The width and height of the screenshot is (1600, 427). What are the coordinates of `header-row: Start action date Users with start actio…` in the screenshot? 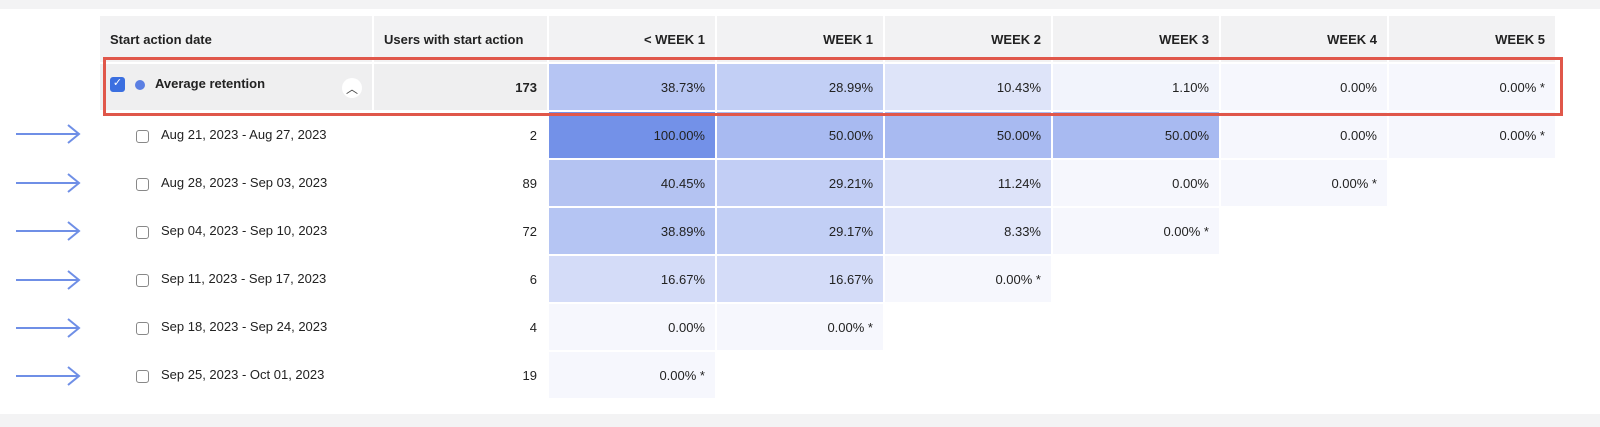 It's located at (827, 39).